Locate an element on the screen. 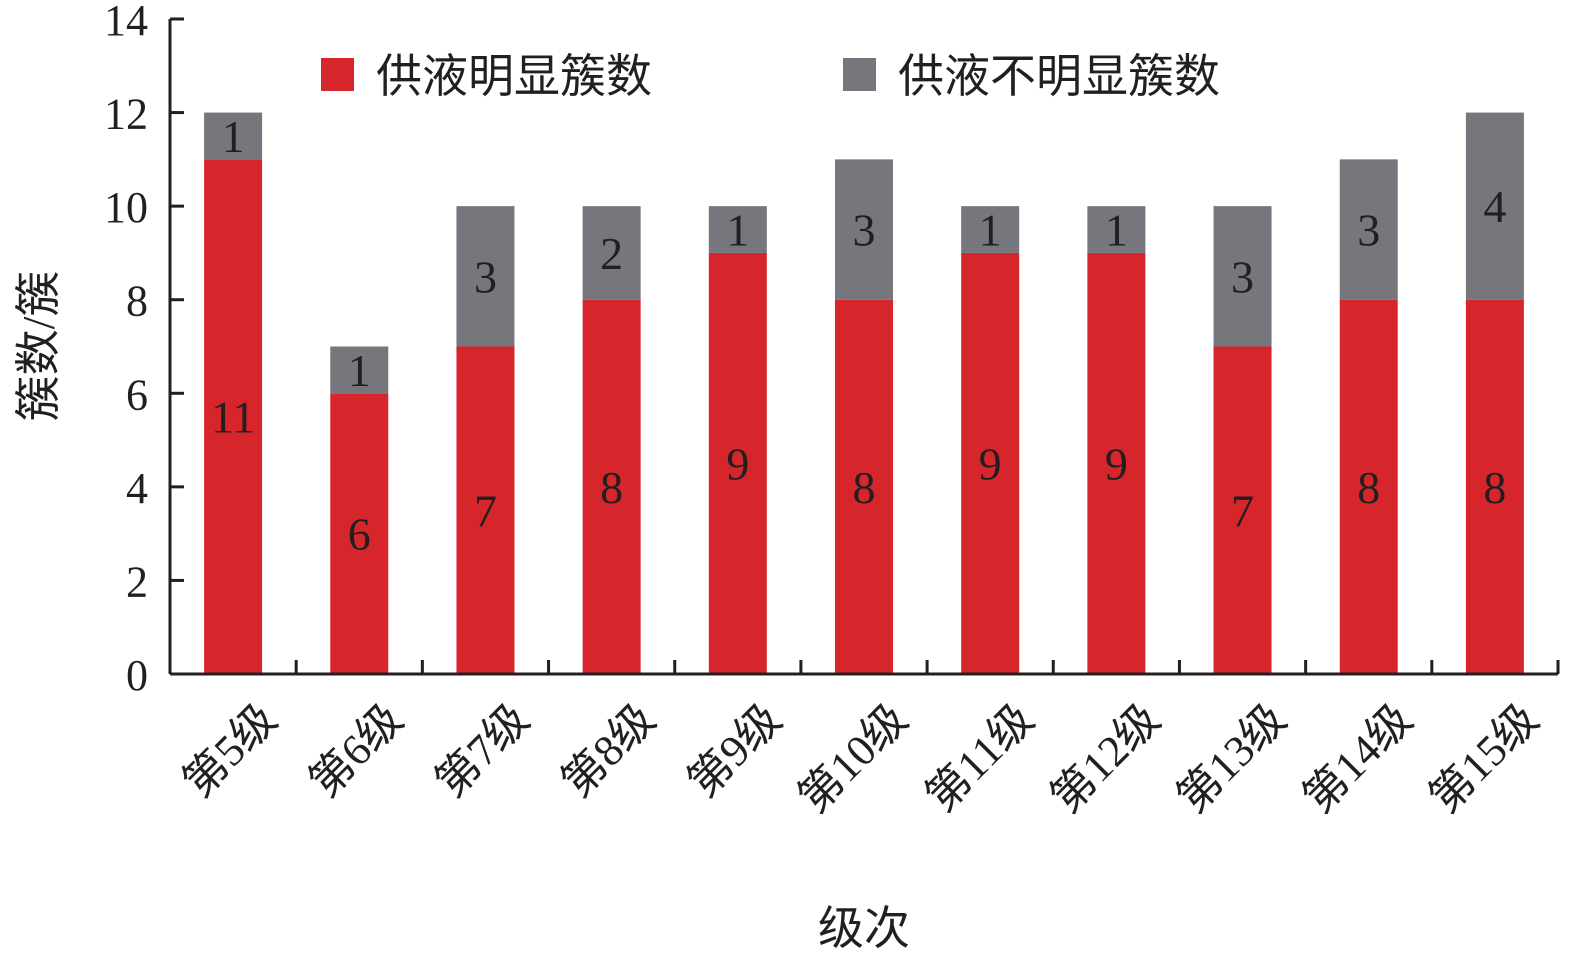 Image resolution: width=1575 pixels, height=965 pixels. bar-value-label: 4 is located at coordinates (1494, 206).